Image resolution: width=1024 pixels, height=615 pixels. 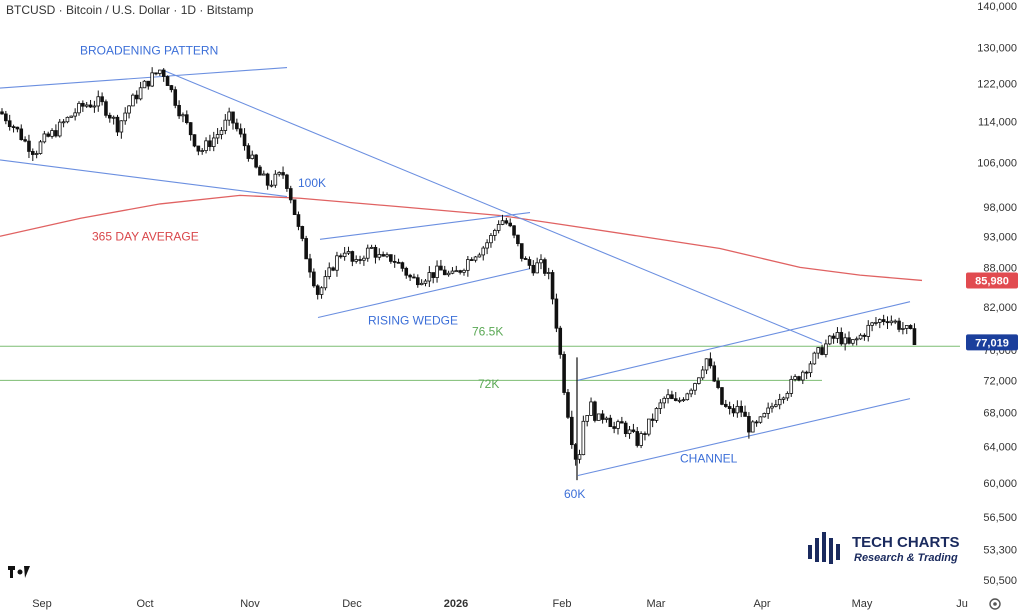 I want to click on x-tick-label: Apr, so click(x=761, y=604).